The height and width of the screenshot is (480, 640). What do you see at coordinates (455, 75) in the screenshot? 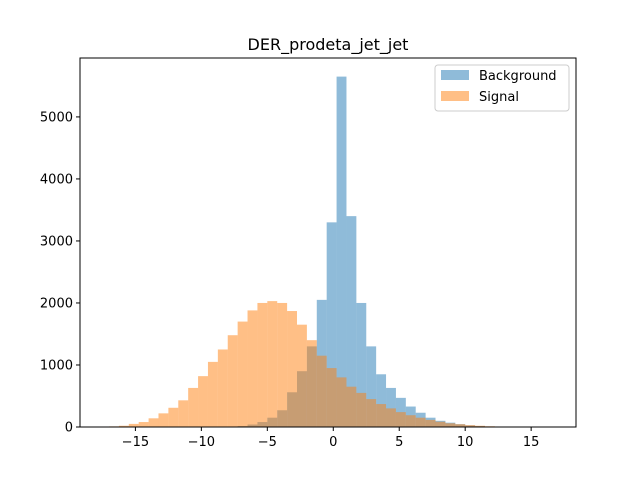
I see `legend-swatch-background` at bounding box center [455, 75].